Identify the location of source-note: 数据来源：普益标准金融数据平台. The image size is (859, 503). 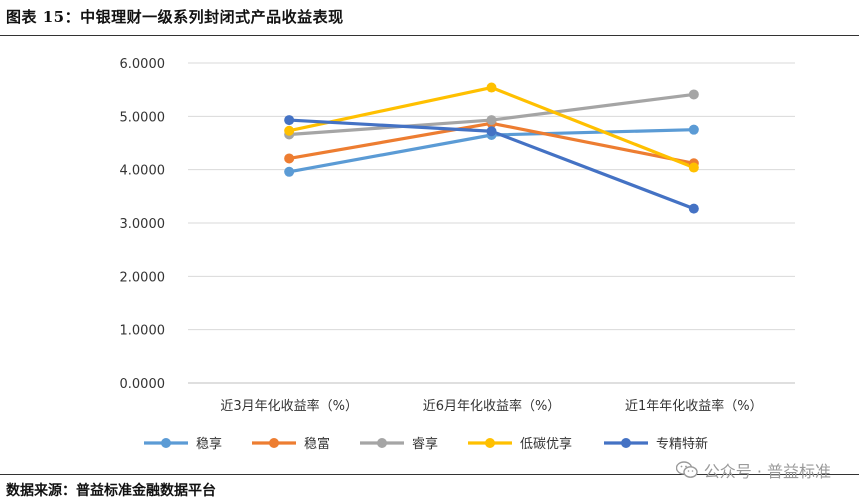
(111, 491).